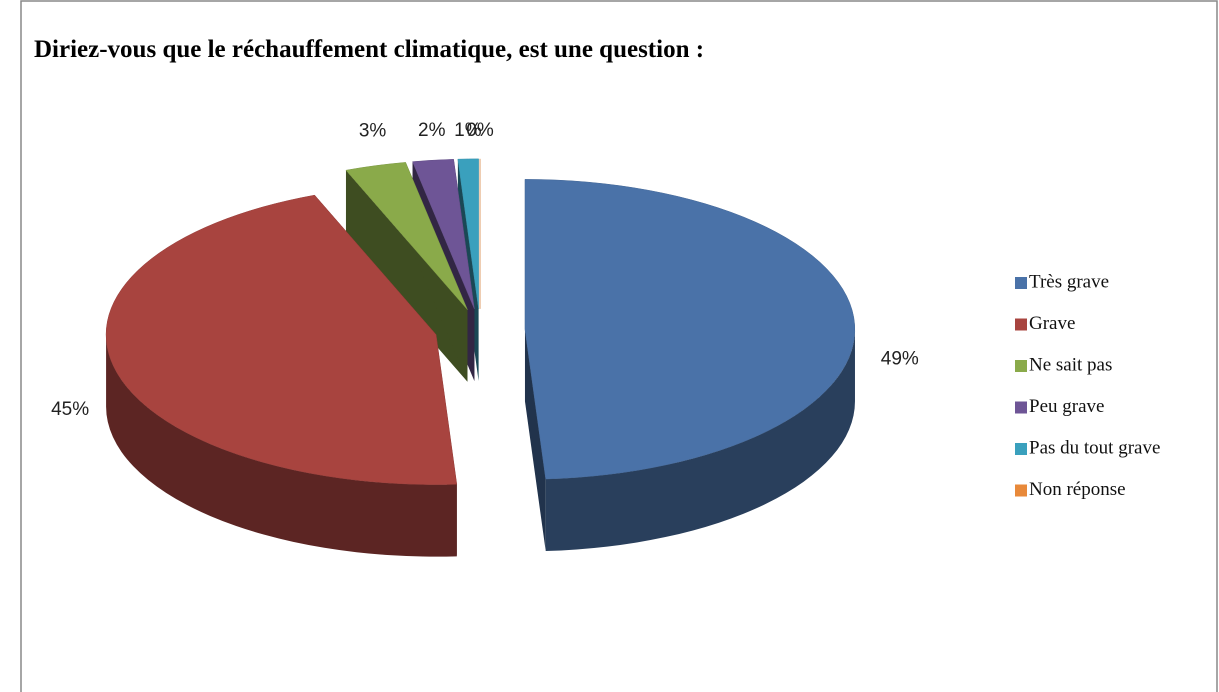 This screenshot has height=692, width=1219. I want to click on legend-label: Ne sait pas, so click(1070, 364).